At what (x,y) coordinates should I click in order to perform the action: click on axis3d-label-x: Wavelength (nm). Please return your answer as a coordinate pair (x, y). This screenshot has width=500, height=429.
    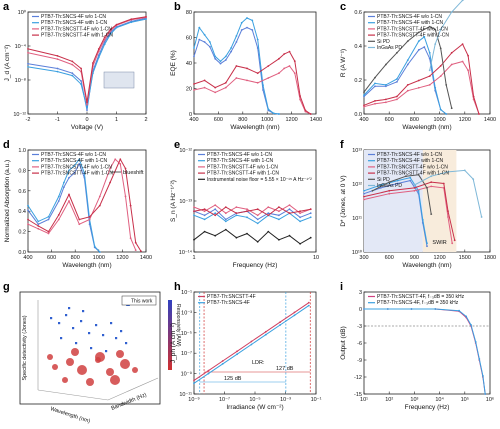
    Looking at the image, I should click on (70, 415).